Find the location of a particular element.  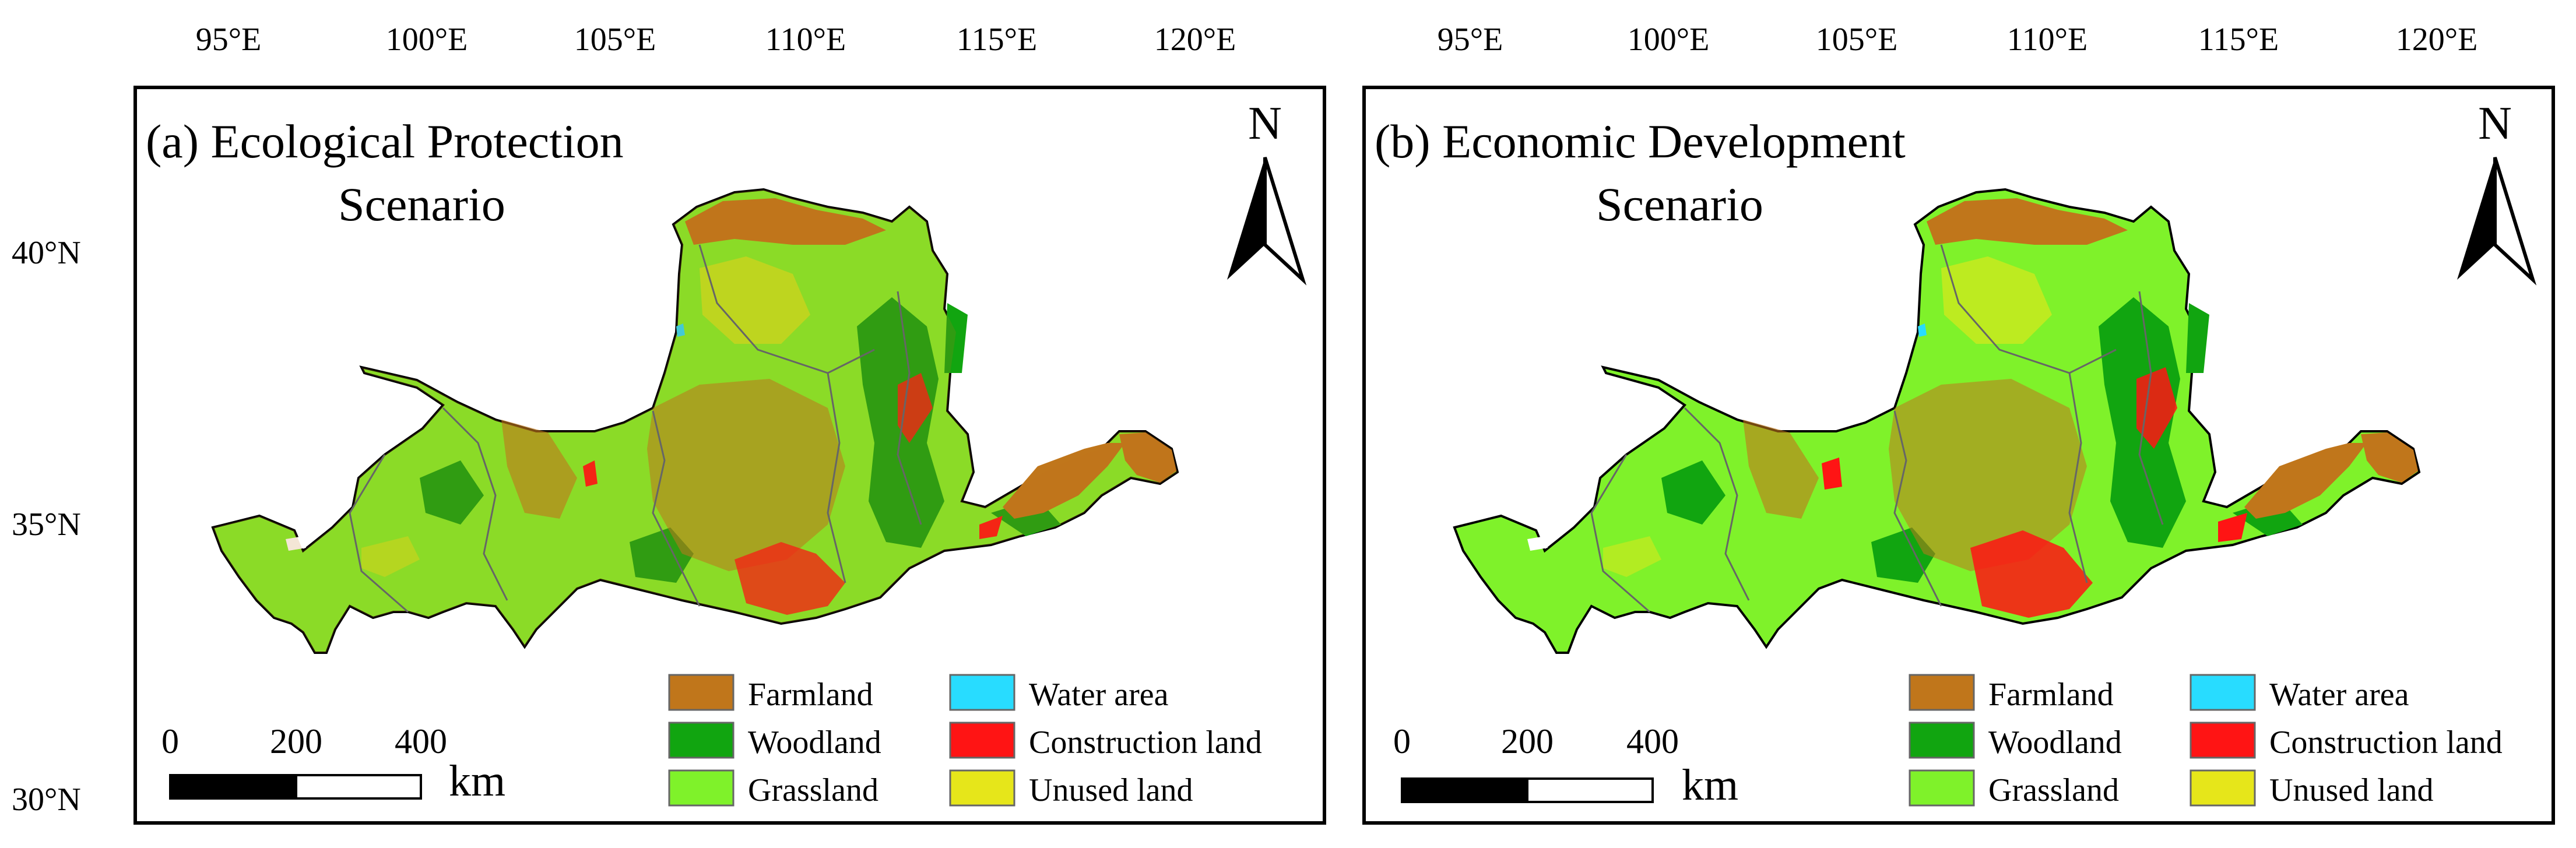

legend-swatch-grassland is located at coordinates (1942, 788).